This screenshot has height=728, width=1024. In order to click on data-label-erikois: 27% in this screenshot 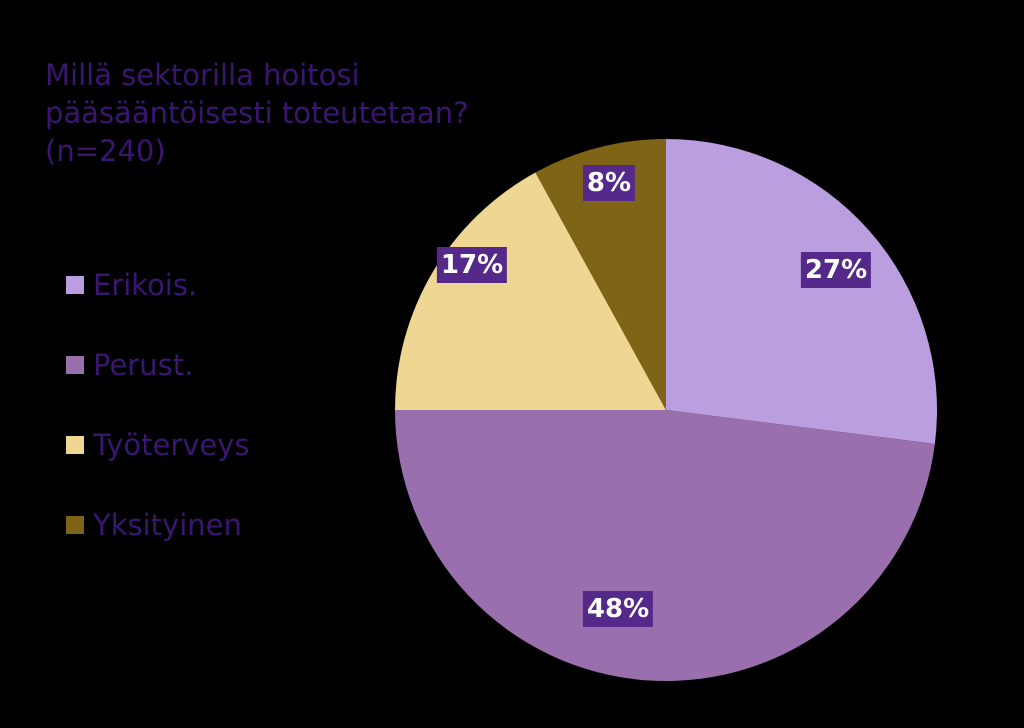, I will do `click(836, 270)`.